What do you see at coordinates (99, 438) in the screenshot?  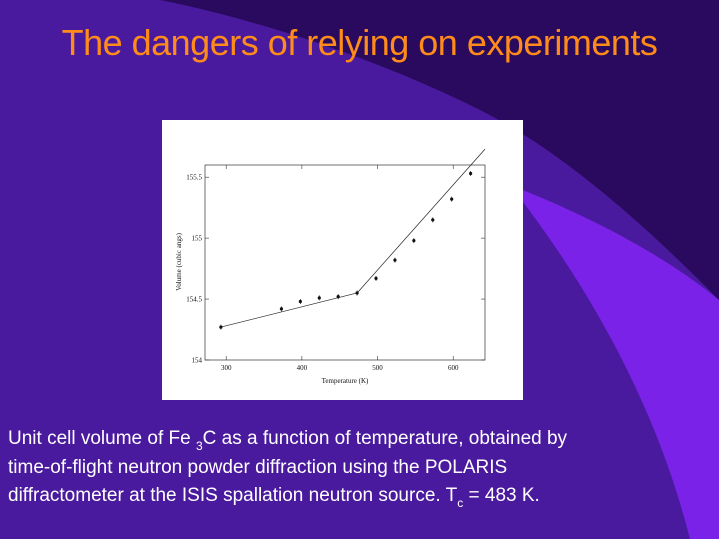 I see `caption-text: Unit cell volume of Fe` at bounding box center [99, 438].